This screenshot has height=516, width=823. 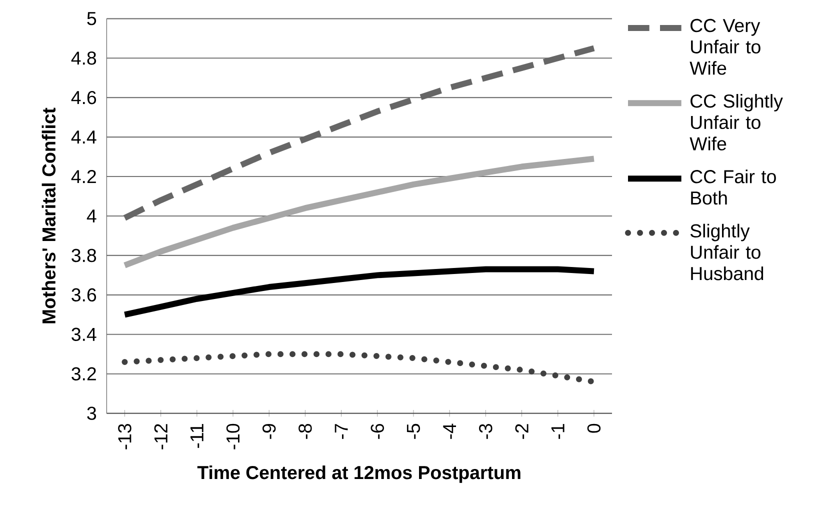 What do you see at coordinates (725, 46) in the screenshot?
I see `legend-label: CC Very Unfair to Wife` at bounding box center [725, 46].